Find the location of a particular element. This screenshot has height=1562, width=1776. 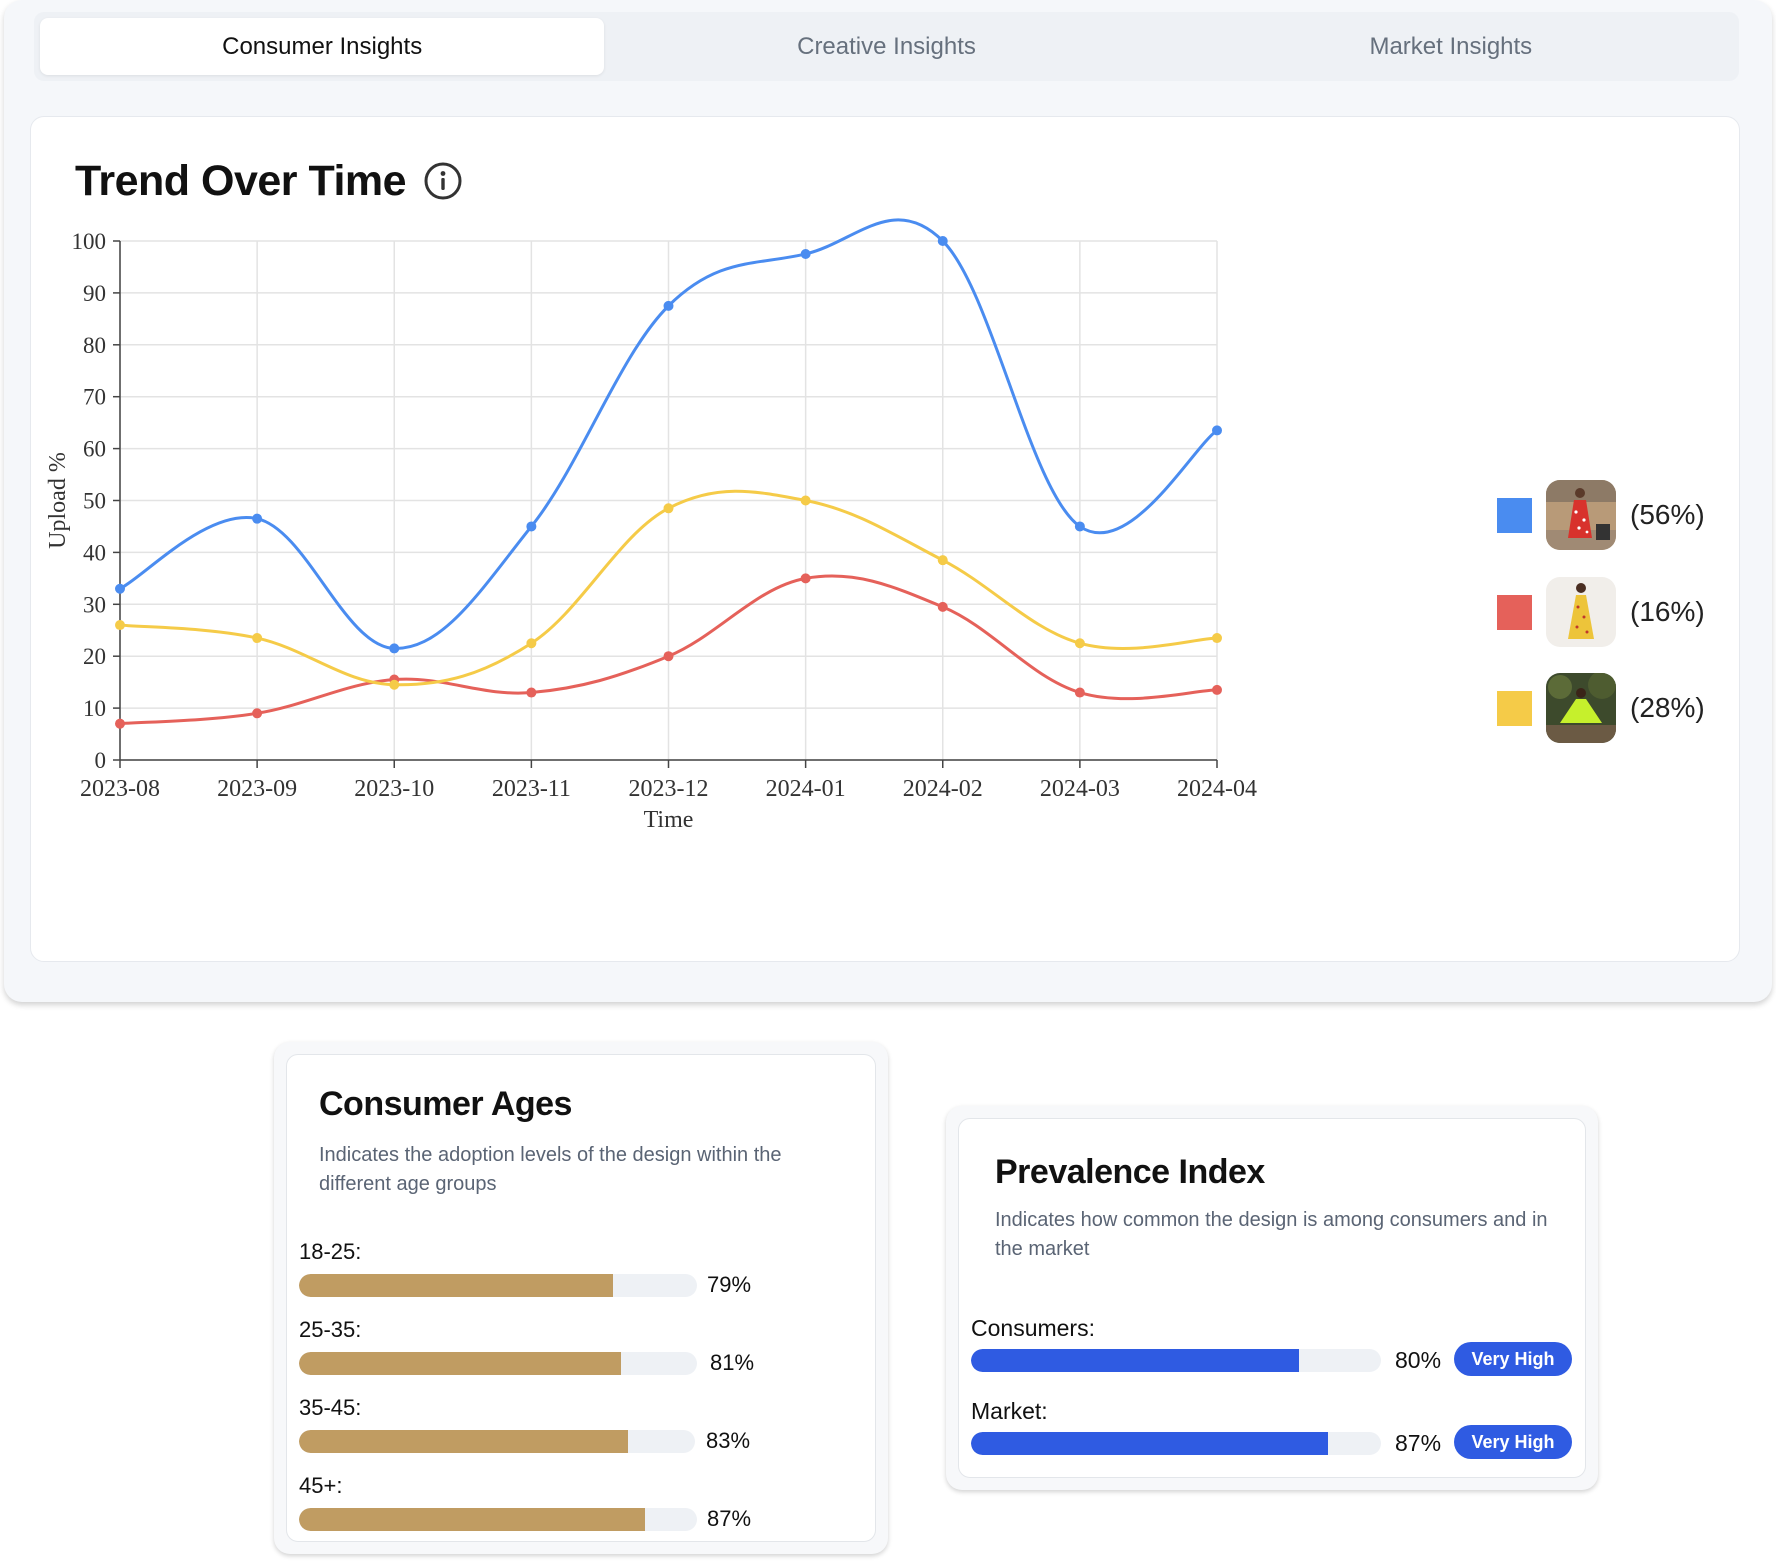

x-axis-title: Time is located at coordinates (669, 820).